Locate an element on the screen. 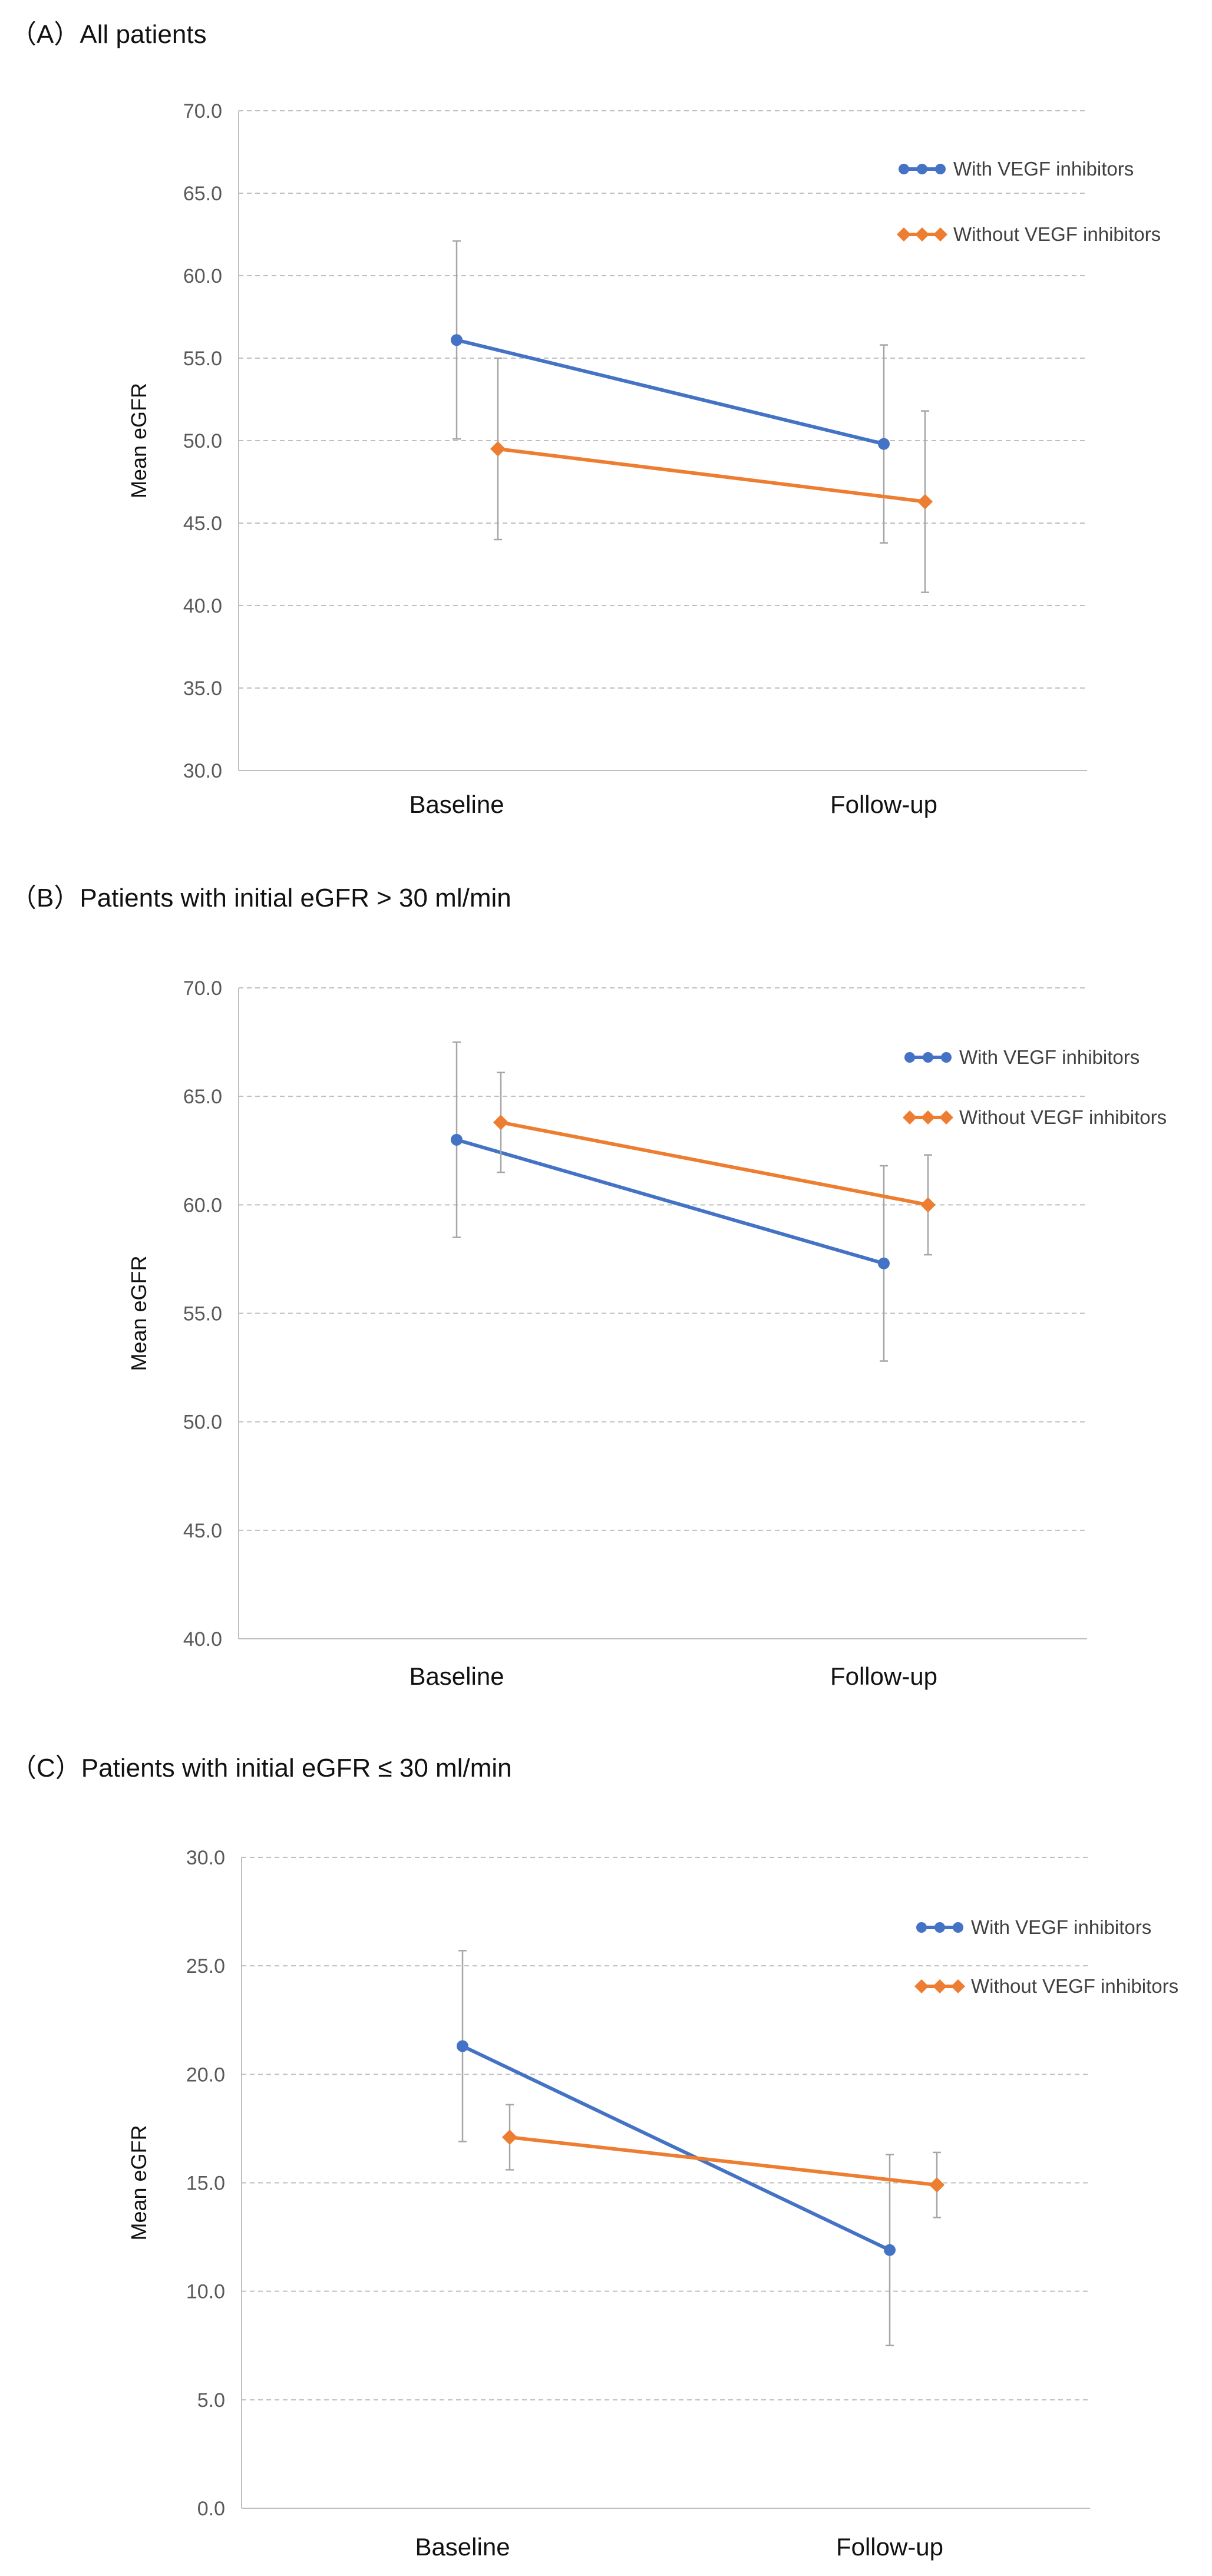  y-tick-label: 0.0 is located at coordinates (211, 2509).